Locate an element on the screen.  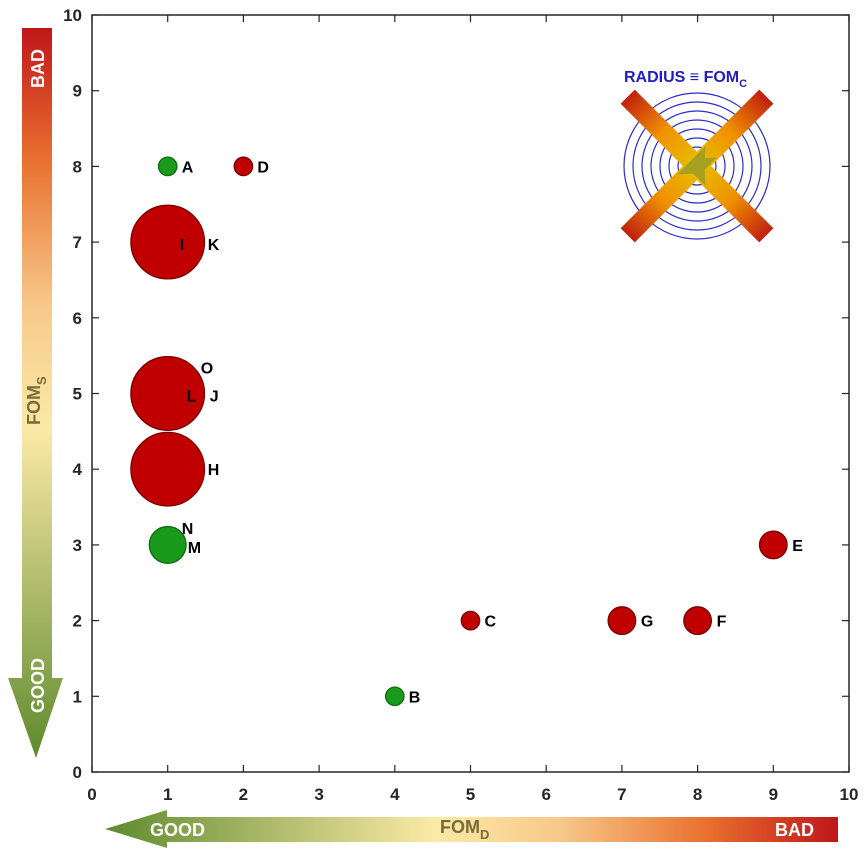
point-marker-k is located at coordinates (168, 242).